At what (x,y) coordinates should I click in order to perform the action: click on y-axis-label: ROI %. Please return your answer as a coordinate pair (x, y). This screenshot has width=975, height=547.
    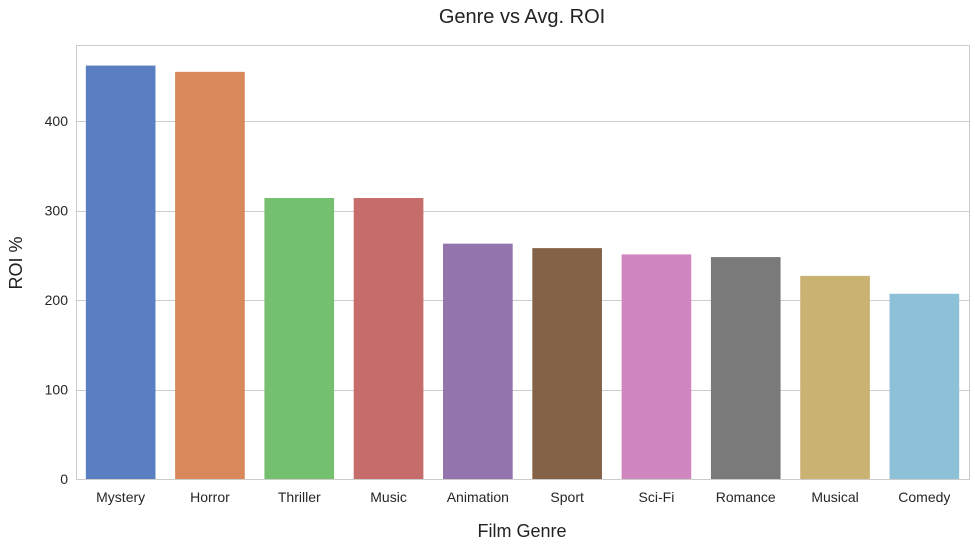
    Looking at the image, I should click on (16, 262).